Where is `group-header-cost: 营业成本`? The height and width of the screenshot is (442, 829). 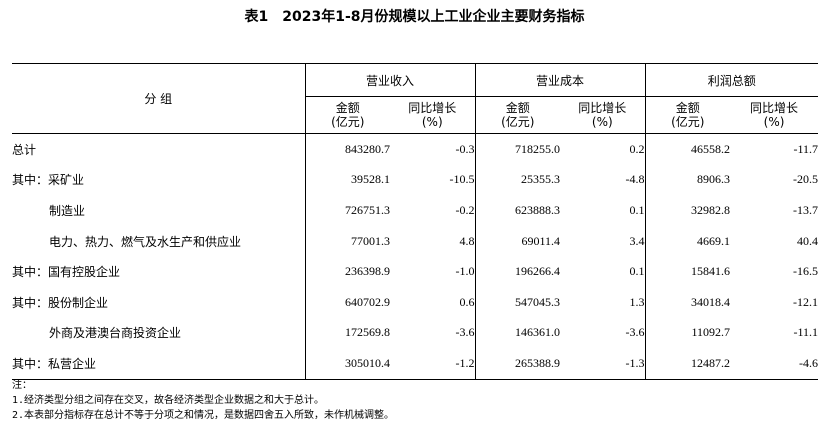 group-header-cost: 营业成本 is located at coordinates (560, 80).